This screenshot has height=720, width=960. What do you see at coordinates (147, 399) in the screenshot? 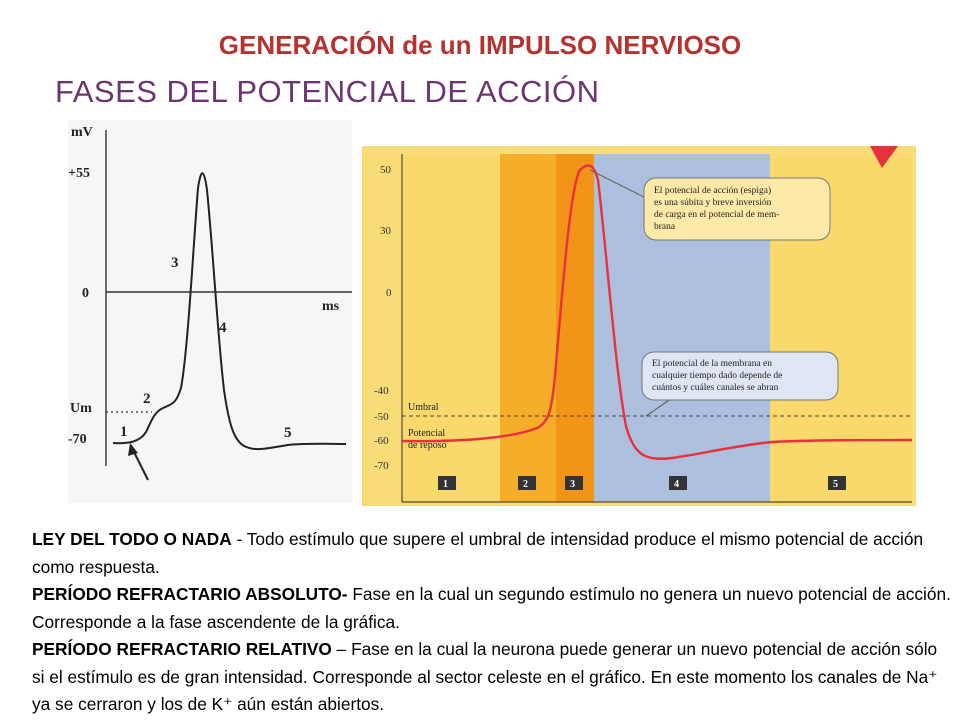
I see `left-phase-2: 2` at bounding box center [147, 399].